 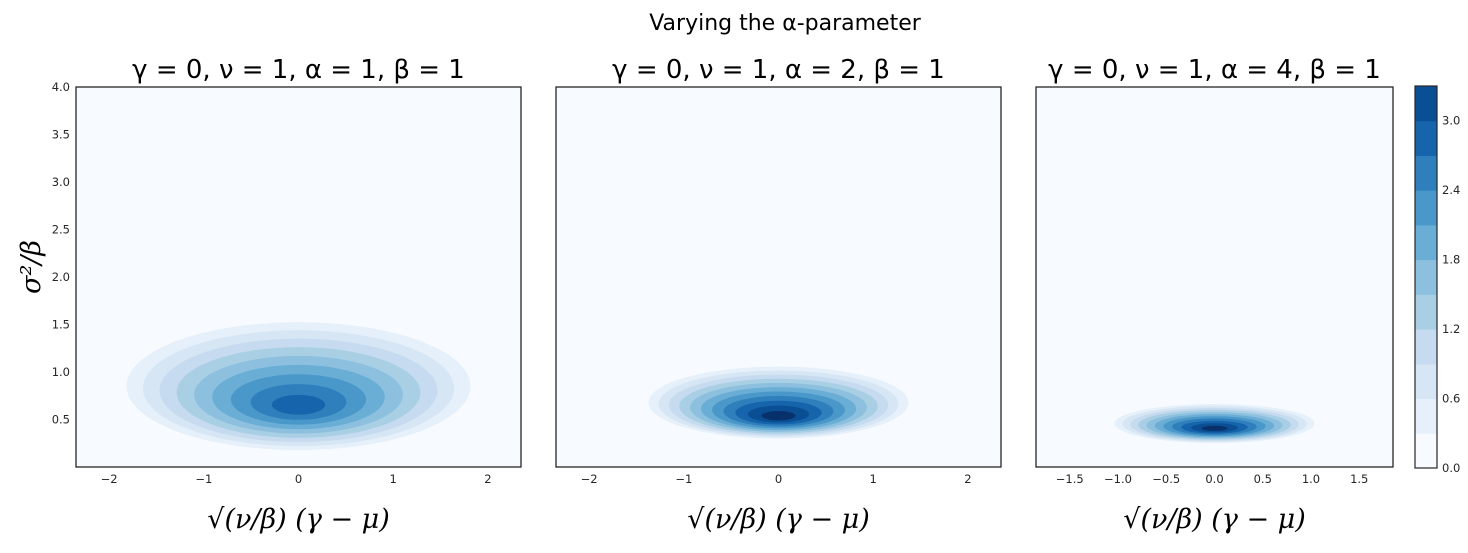 What do you see at coordinates (61, 230) in the screenshot?
I see `y-tick-label: 2.5` at bounding box center [61, 230].